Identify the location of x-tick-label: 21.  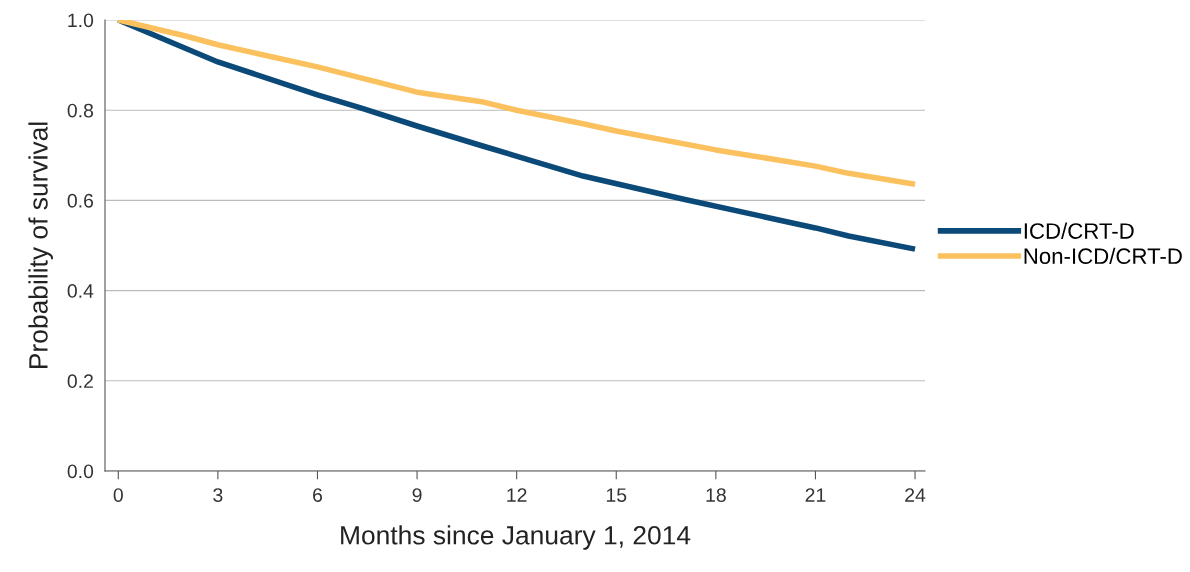
(815, 495).